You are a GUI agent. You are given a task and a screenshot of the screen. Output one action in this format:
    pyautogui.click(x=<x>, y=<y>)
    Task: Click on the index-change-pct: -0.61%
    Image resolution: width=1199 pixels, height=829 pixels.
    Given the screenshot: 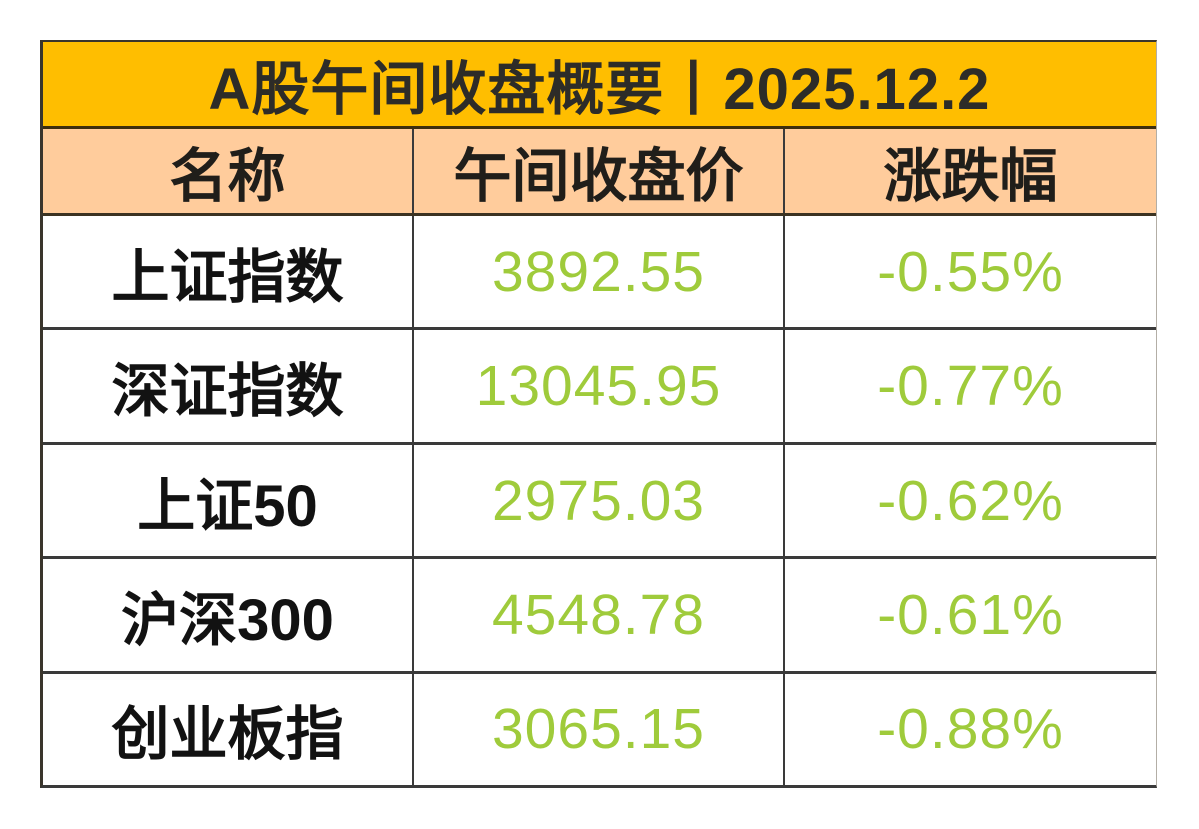 What is the action you would take?
    pyautogui.click(x=970, y=614)
    